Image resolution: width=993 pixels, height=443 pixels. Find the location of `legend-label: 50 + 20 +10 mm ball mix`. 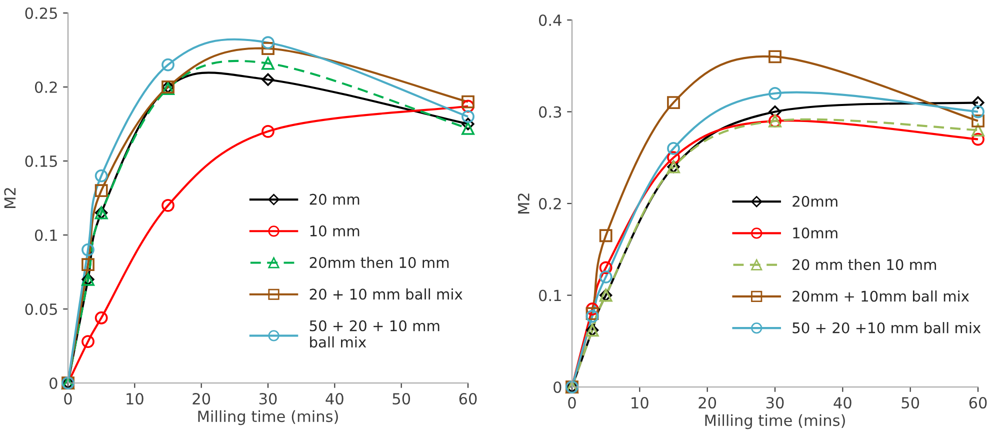

legend-label: 50 + 20 +10 mm ball mix is located at coordinates (886, 328).